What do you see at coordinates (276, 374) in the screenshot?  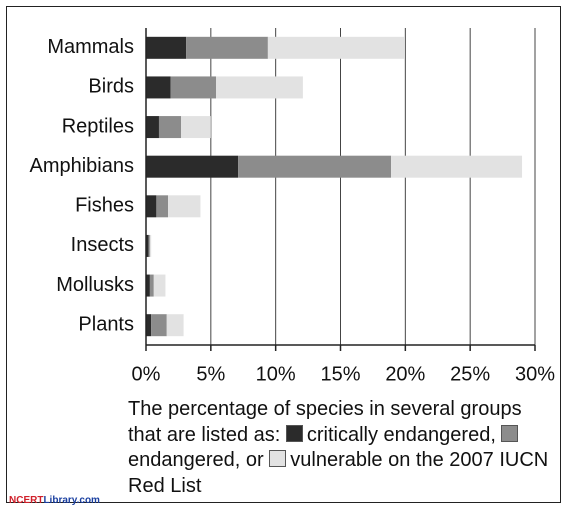 I see `x-tick-label: 10%` at bounding box center [276, 374].